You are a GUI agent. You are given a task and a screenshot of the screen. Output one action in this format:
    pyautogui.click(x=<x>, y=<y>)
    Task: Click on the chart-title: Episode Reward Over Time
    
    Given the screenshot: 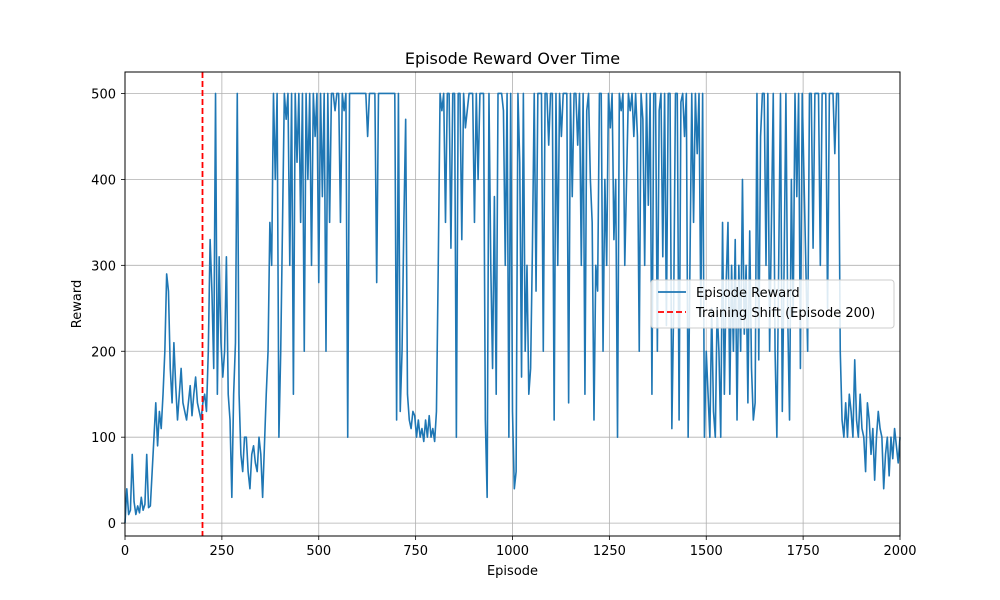 What is the action you would take?
    pyautogui.click(x=512, y=58)
    